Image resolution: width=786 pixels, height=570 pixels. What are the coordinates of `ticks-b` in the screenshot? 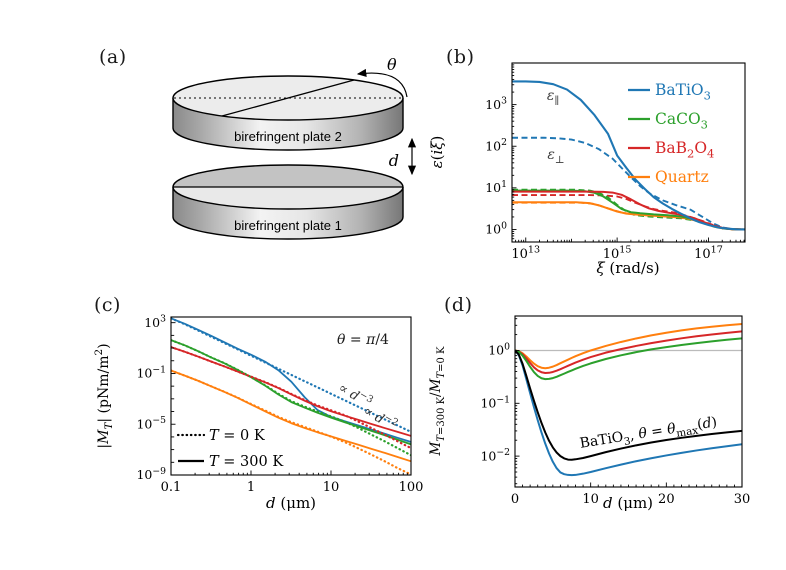 It's located at (628, 152).